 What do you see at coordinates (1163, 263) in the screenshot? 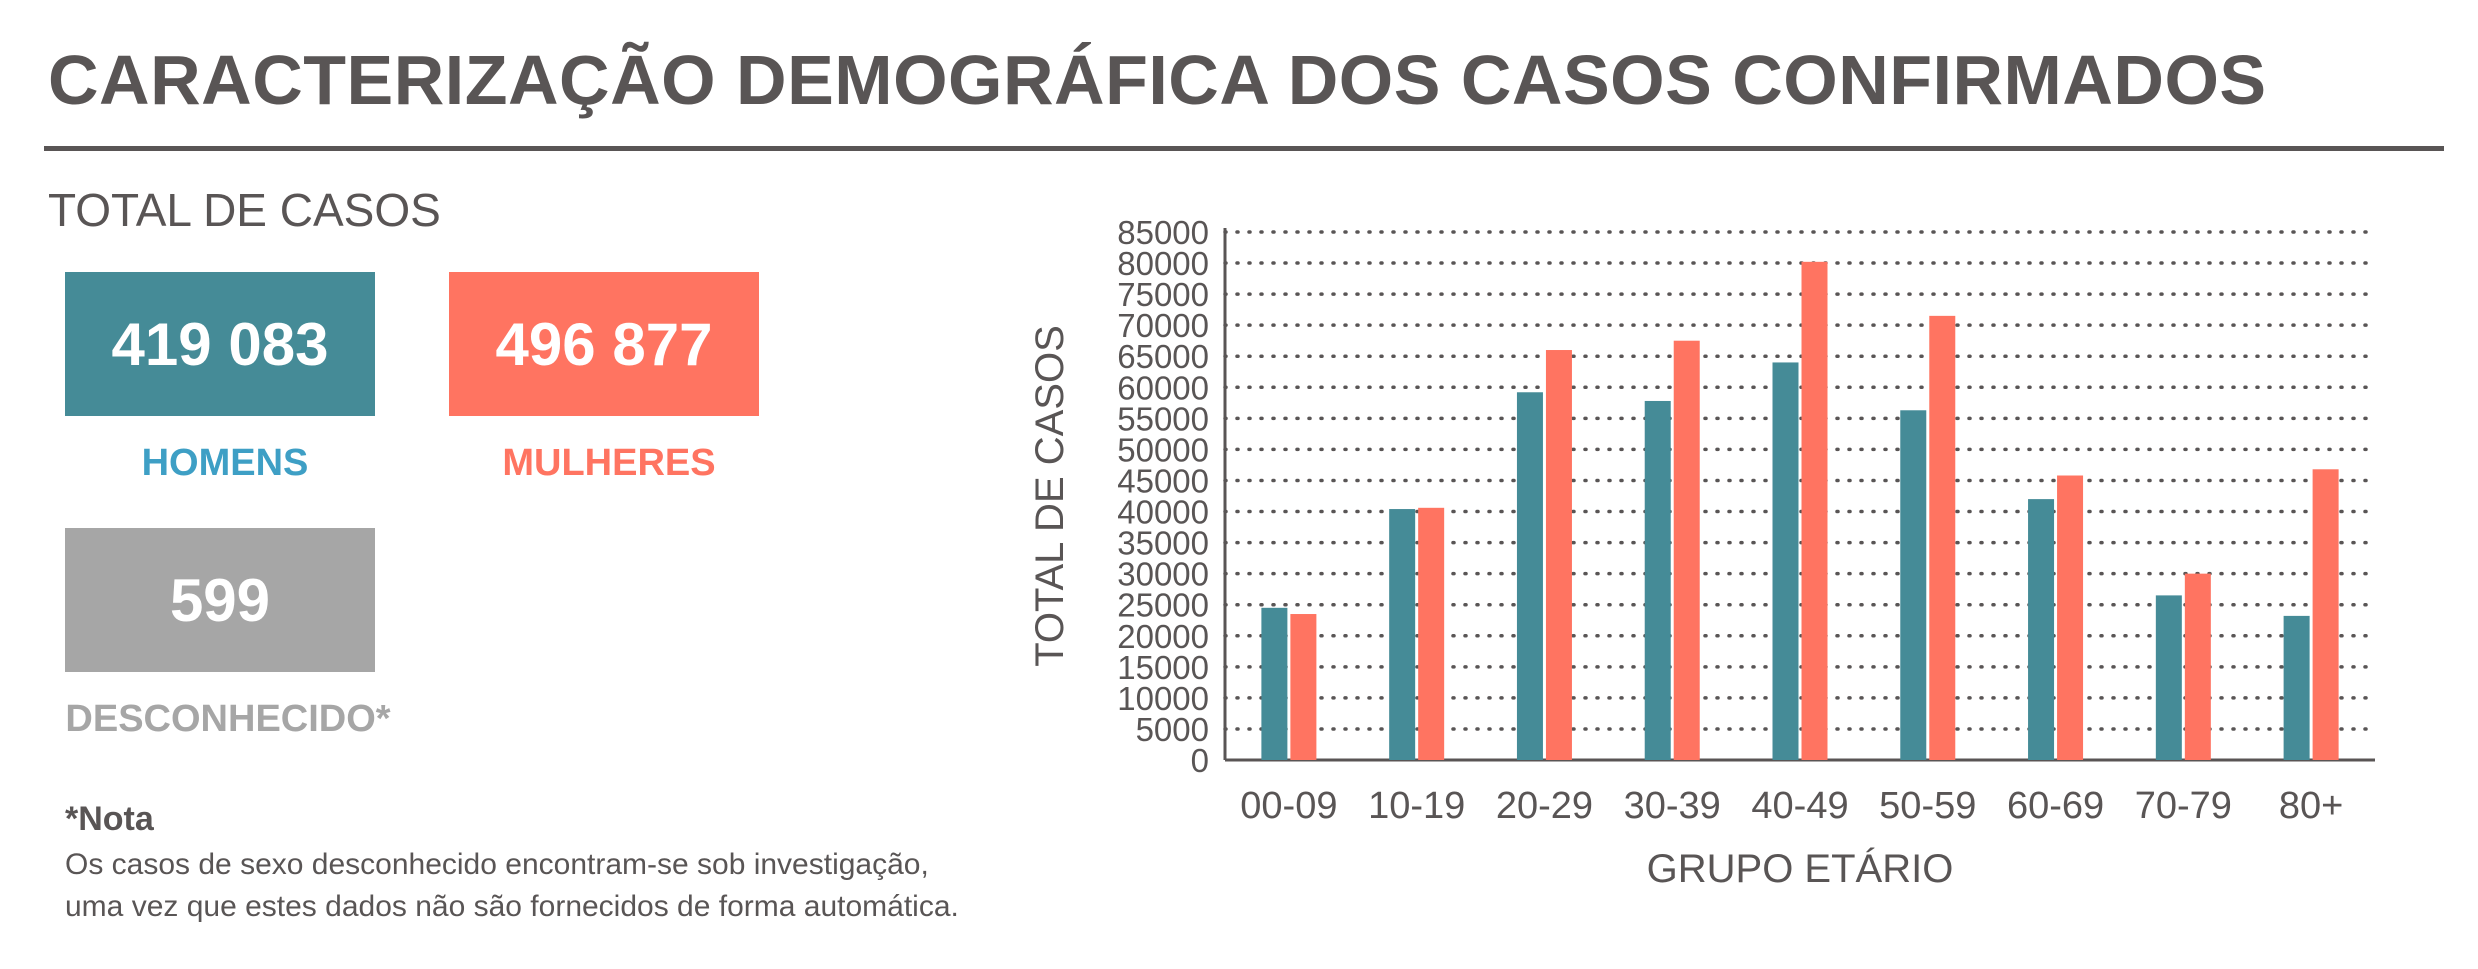
I see `y-tick-label: 80000` at bounding box center [1163, 263].